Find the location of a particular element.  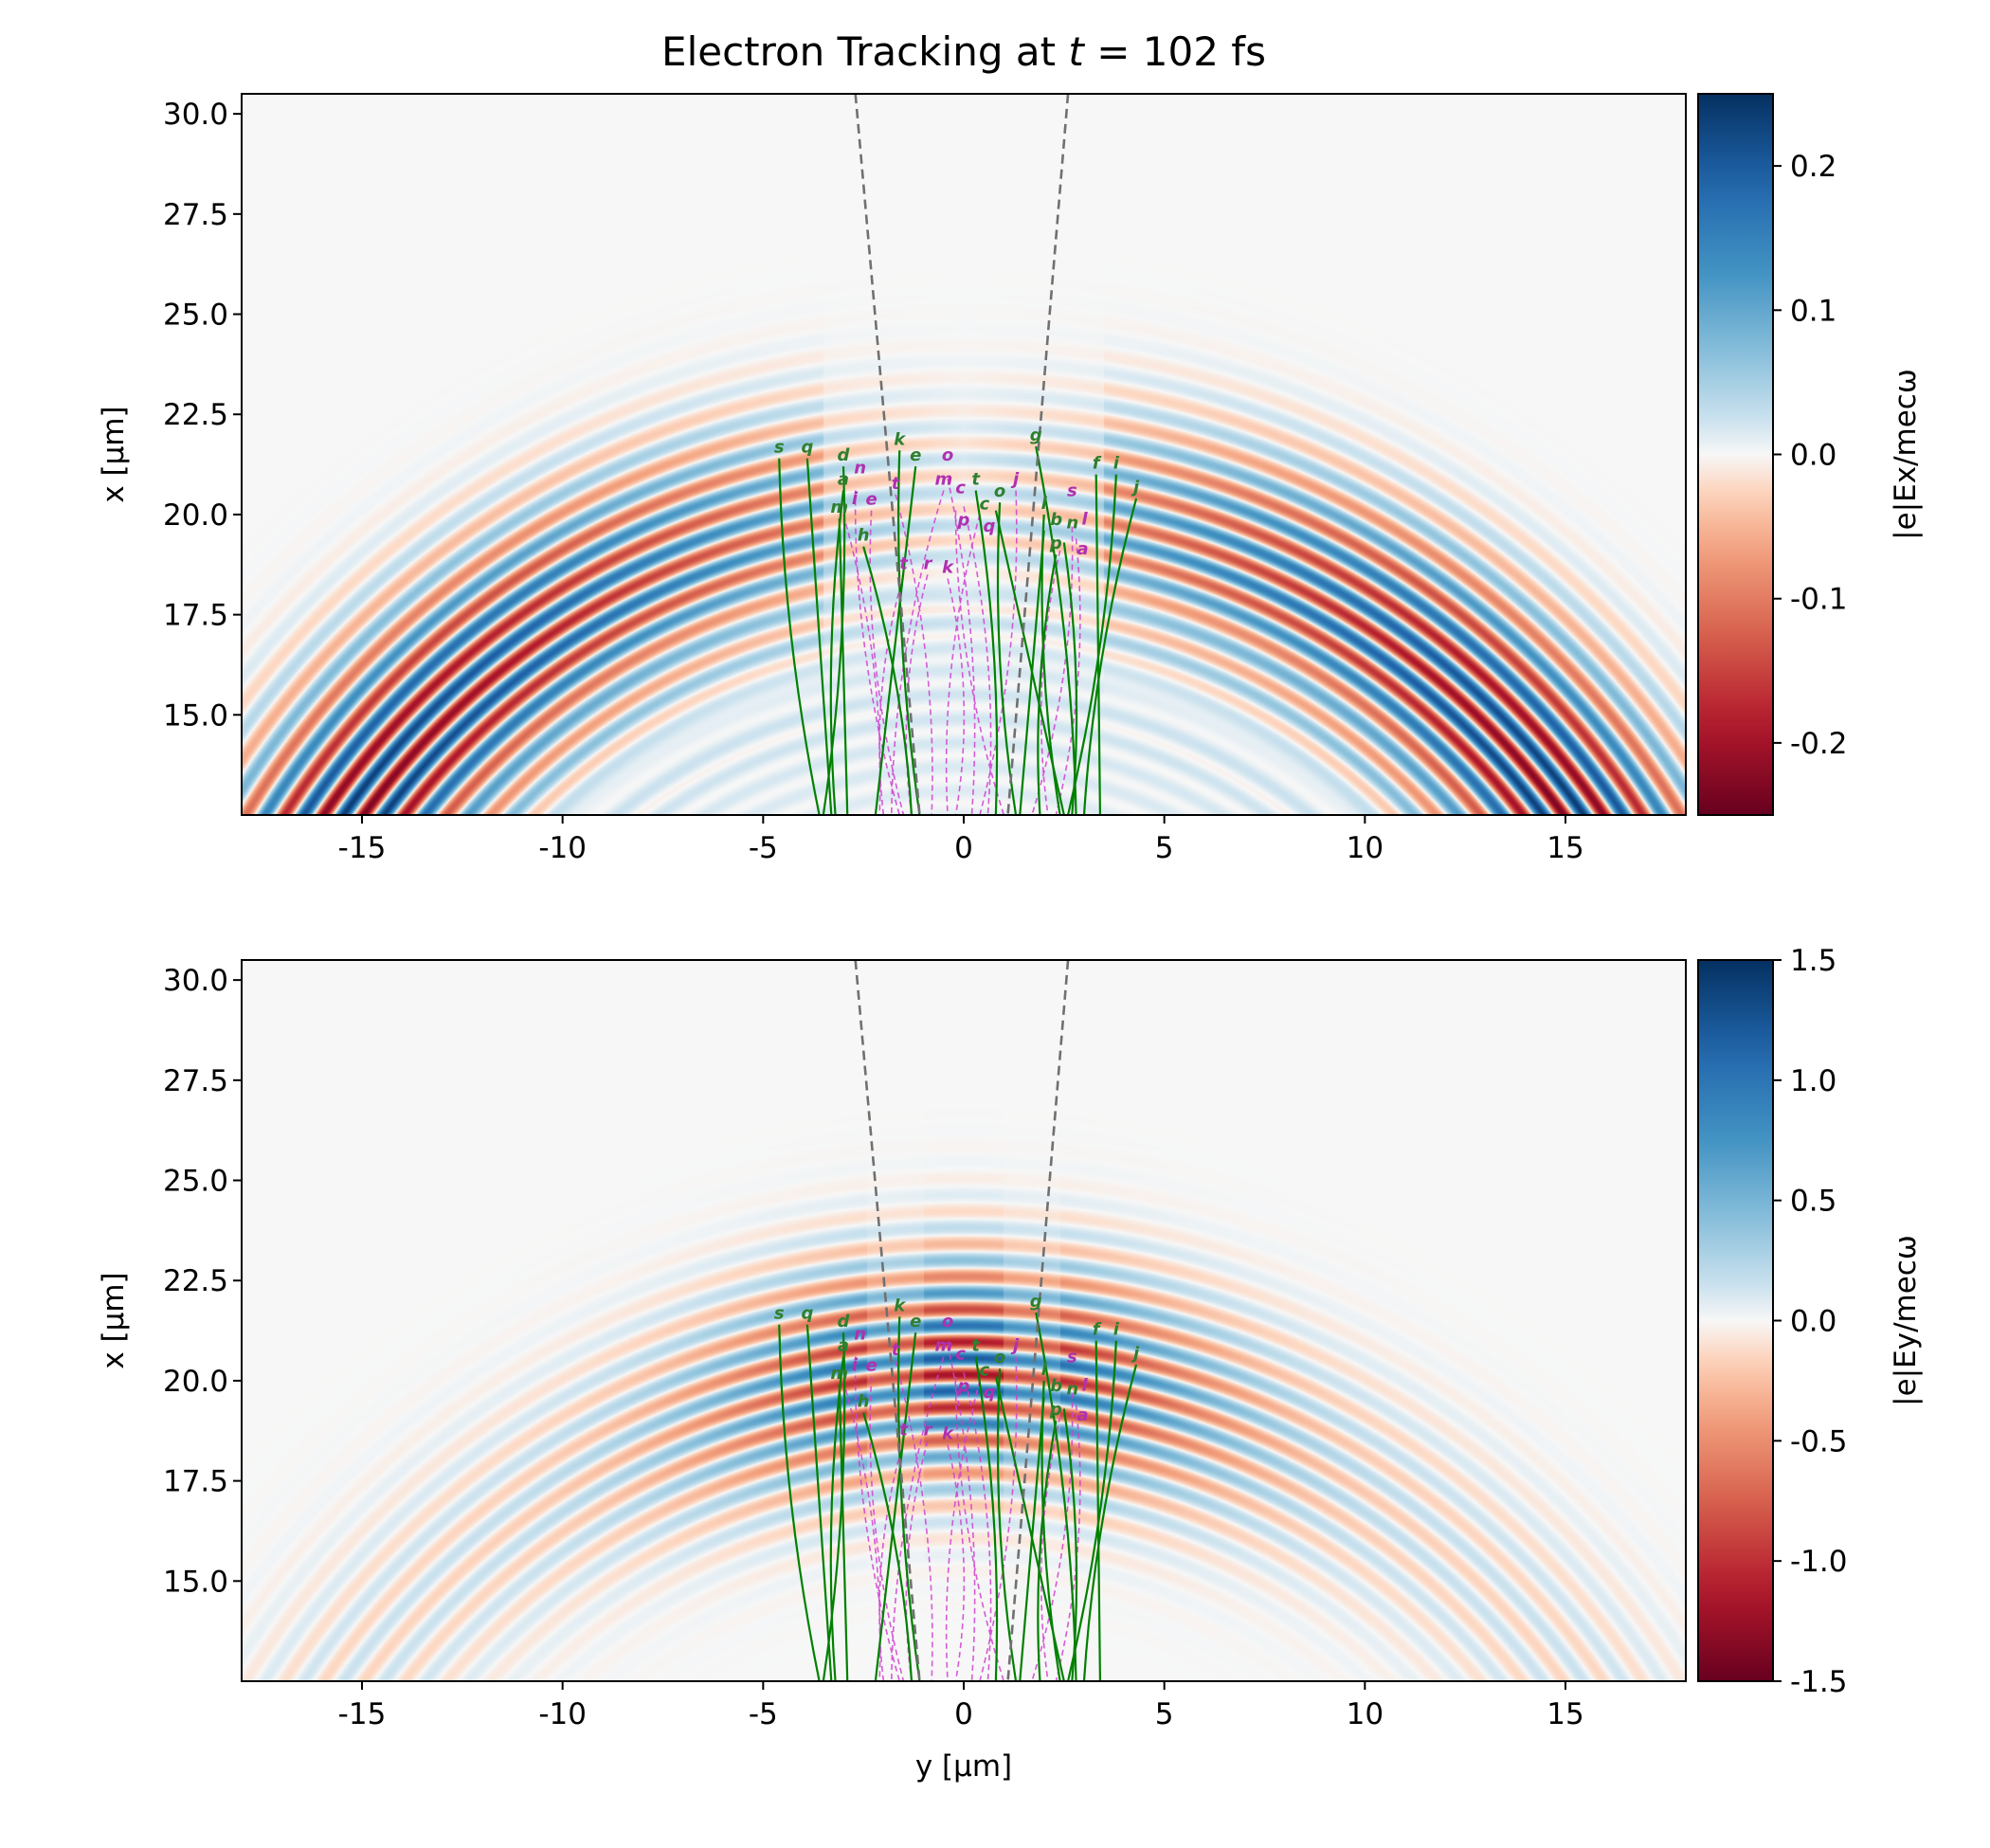

magenta-track-label: q is located at coordinates (989, 1393).